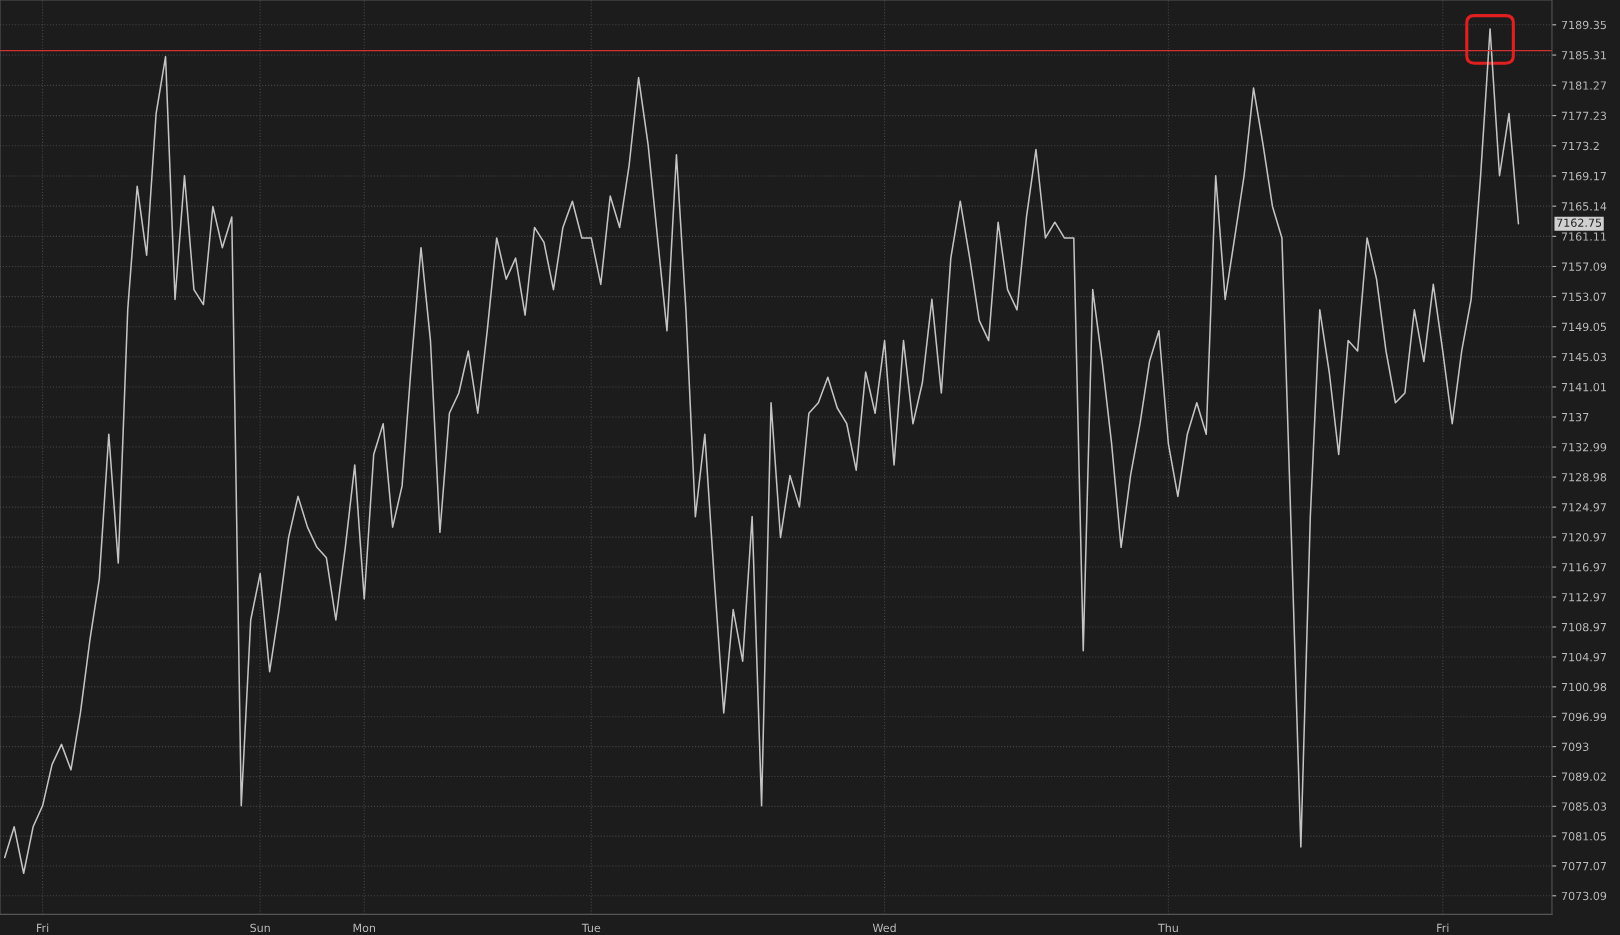  What do you see at coordinates (1583, 85) in the screenshot?
I see `y-tick-label: 7181.27` at bounding box center [1583, 85].